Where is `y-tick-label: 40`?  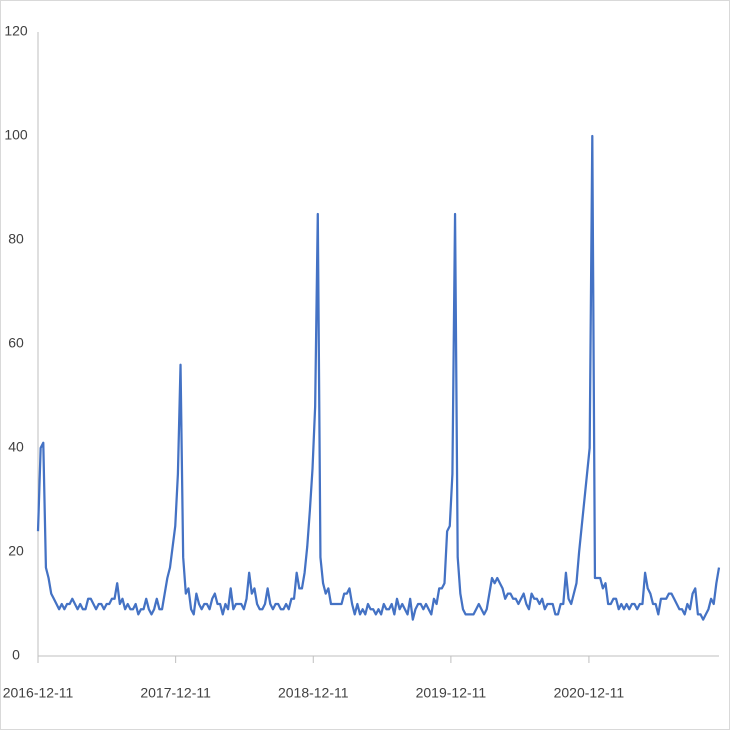
y-tick-label: 40 is located at coordinates (16, 447).